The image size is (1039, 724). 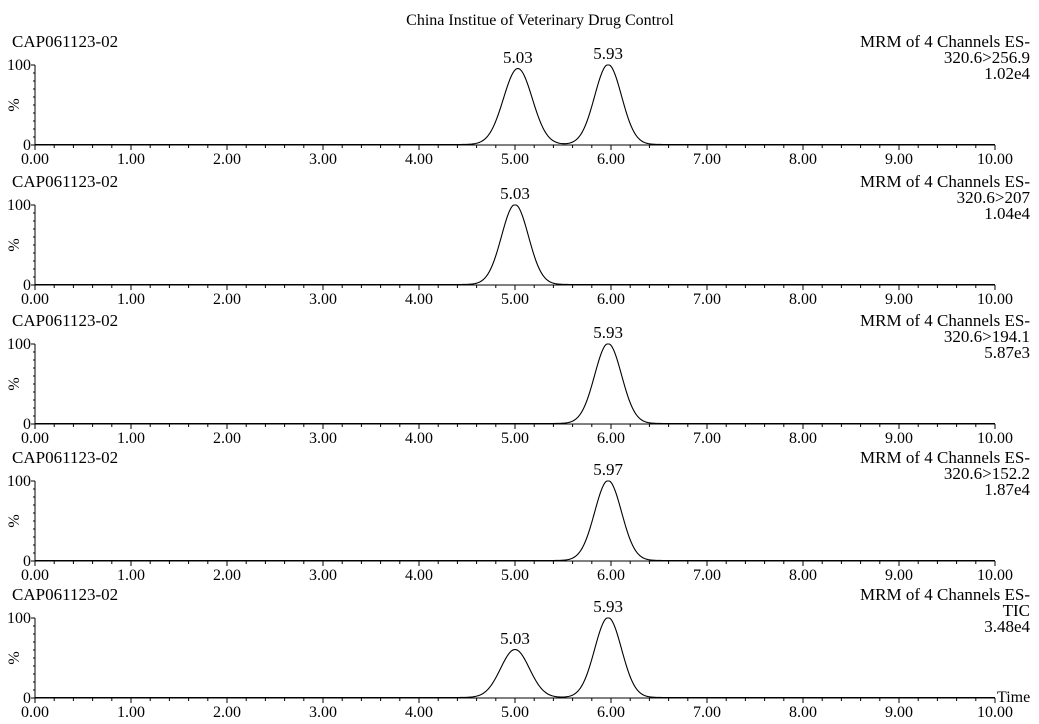 I want to click on peak-label: 5.97, so click(x=608, y=469).